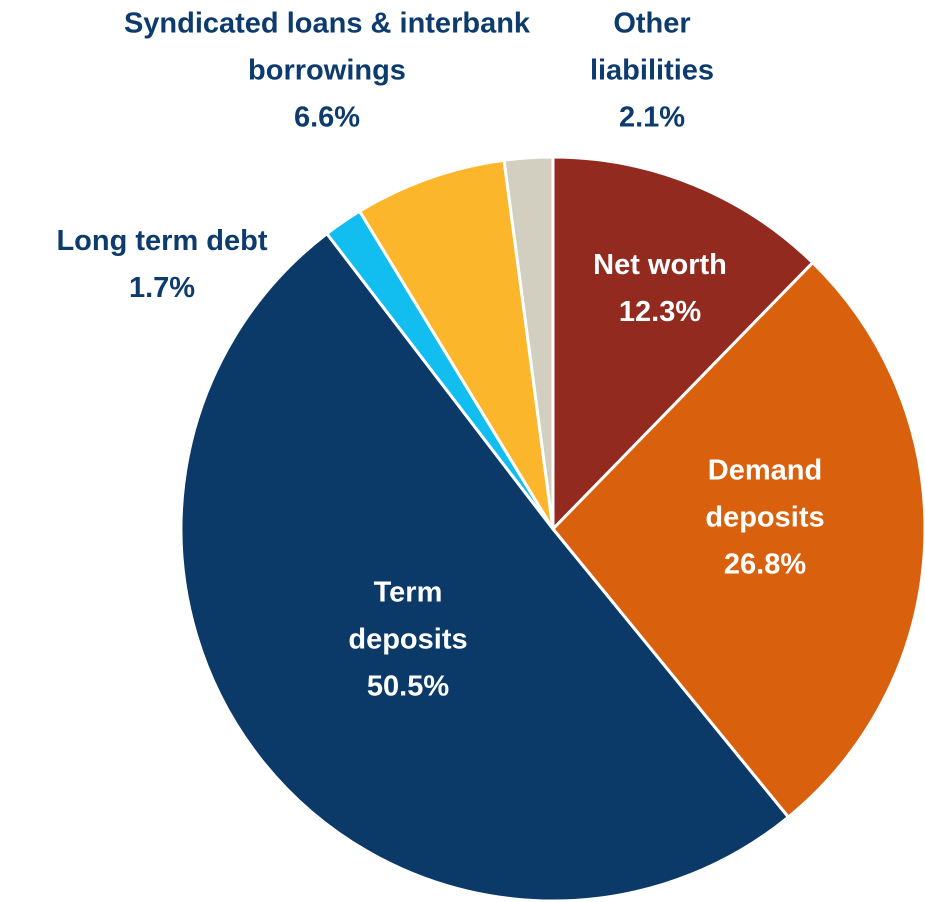 This screenshot has width=925, height=902. I want to click on slice-name: Long term debt, so click(162, 241).